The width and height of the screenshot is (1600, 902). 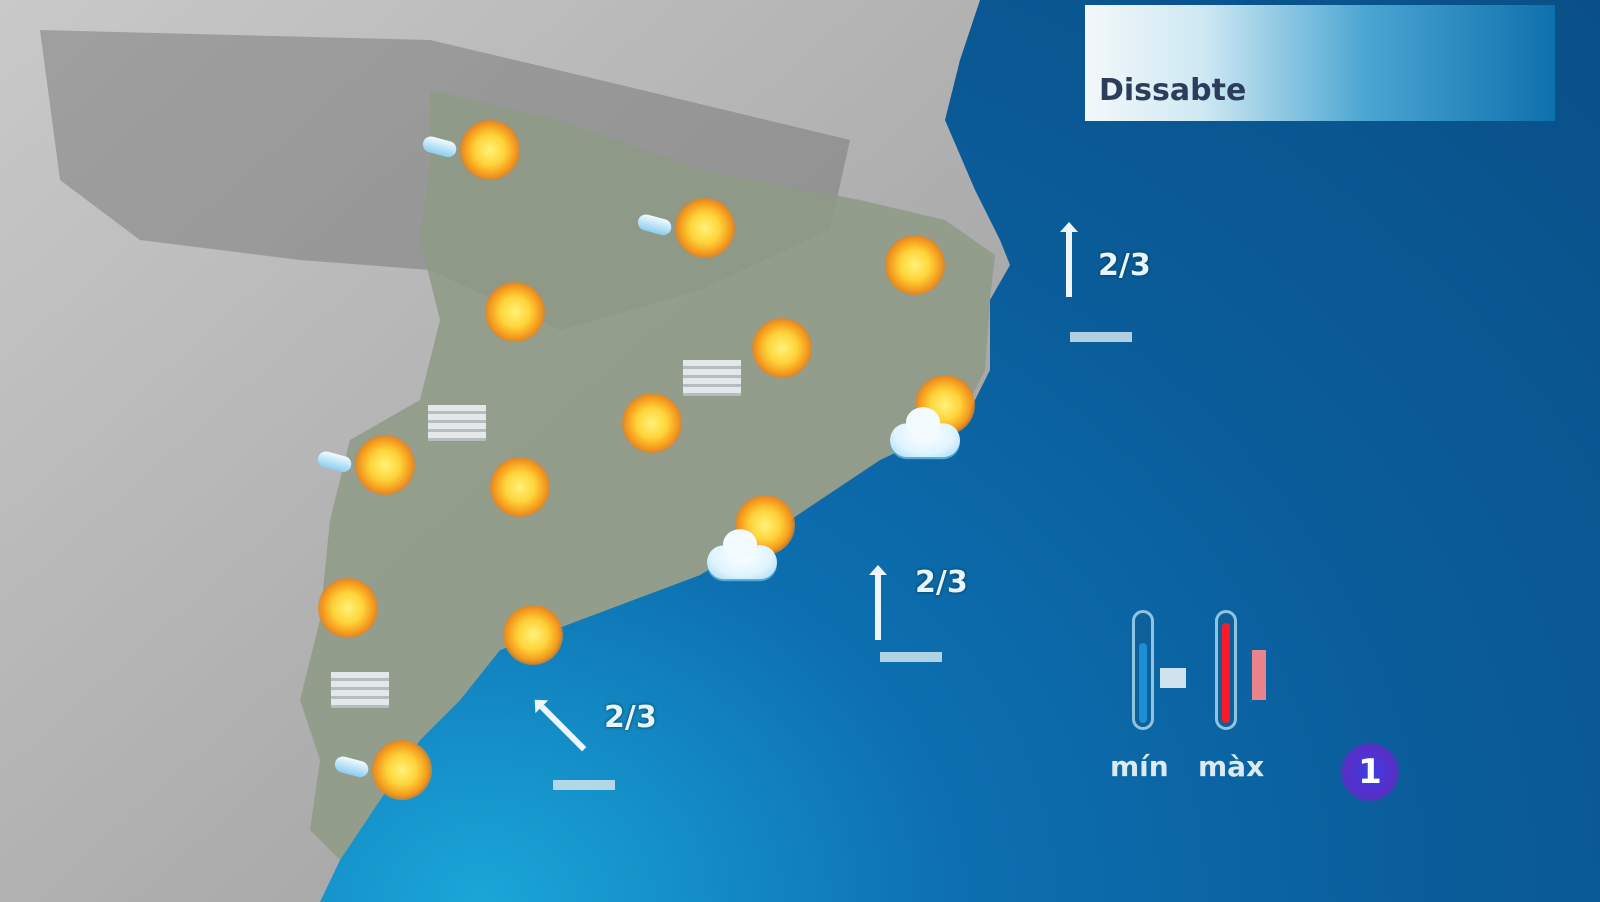 What do you see at coordinates (1370, 772) in the screenshot?
I see `channel-logo: 1` at bounding box center [1370, 772].